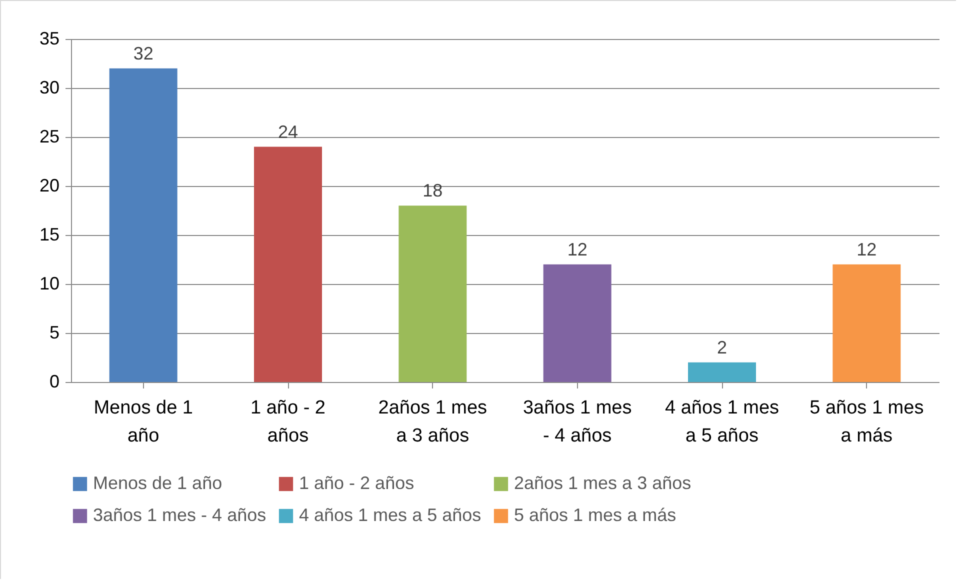  Describe the element at coordinates (49, 136) in the screenshot. I see `y-tick-label: 25` at that location.